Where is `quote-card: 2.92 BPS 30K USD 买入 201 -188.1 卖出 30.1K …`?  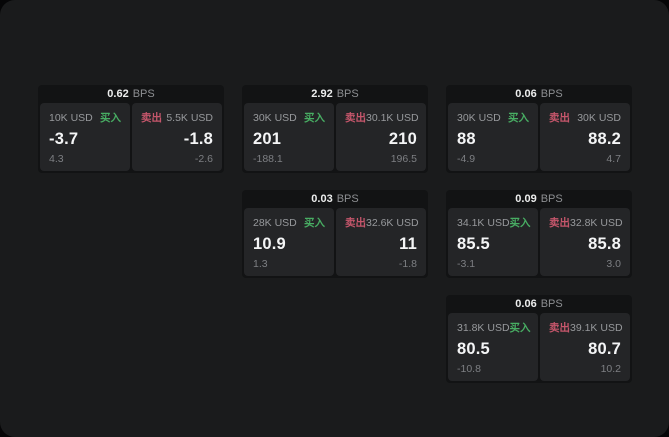
quote-card: 2.92 BPS 30K USD 买入 201 -188.1 卖出 30.1K … is located at coordinates (335, 129).